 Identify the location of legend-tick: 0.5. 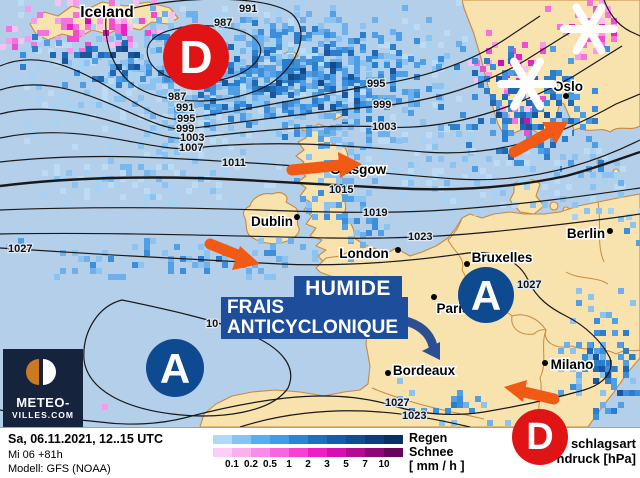
(270, 464).